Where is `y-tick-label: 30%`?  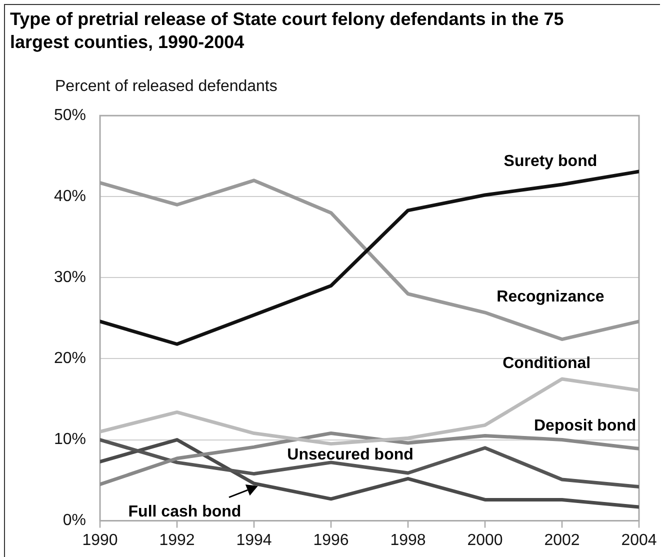
y-tick-label: 30% is located at coordinates (70, 277).